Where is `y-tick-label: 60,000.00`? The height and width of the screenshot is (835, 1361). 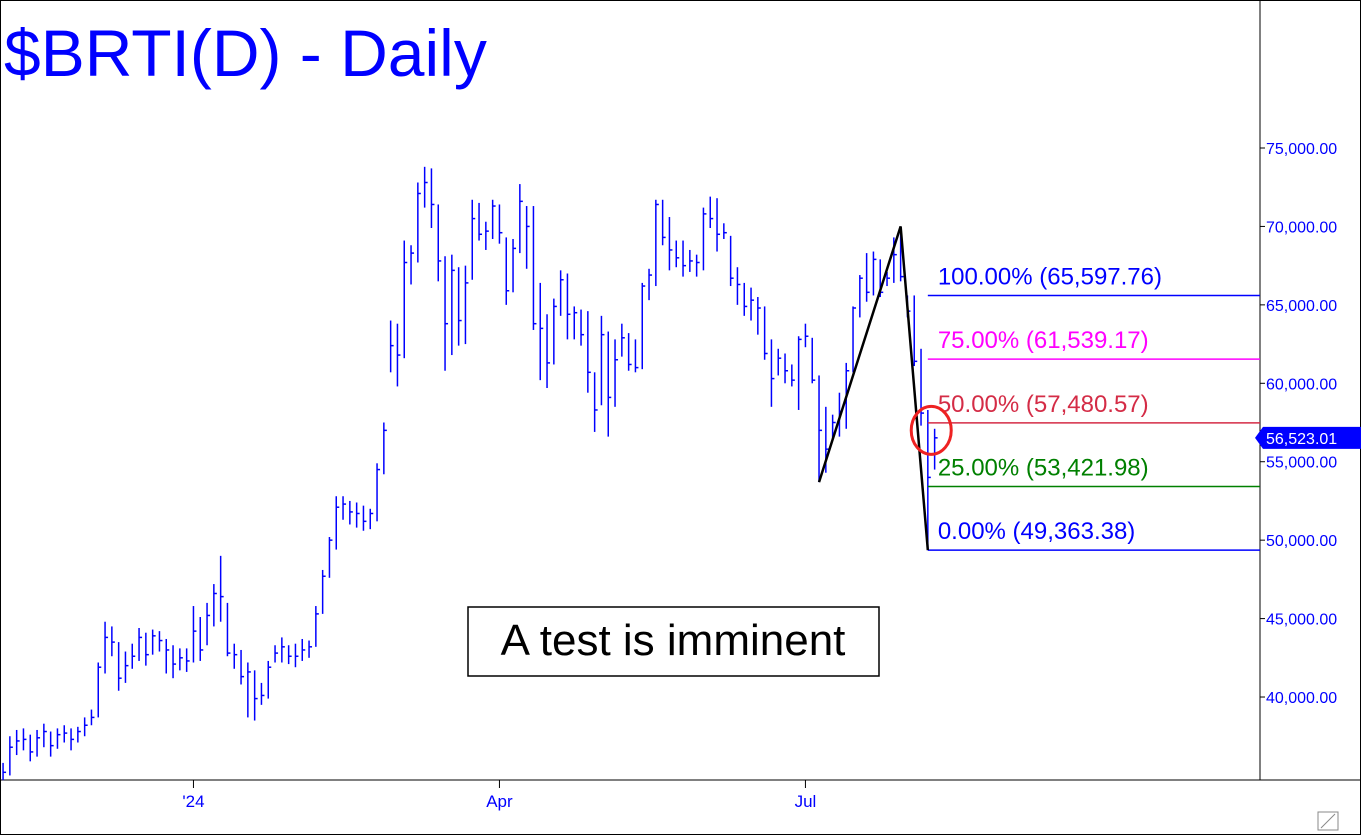
y-tick-label: 60,000.00 is located at coordinates (1301, 384).